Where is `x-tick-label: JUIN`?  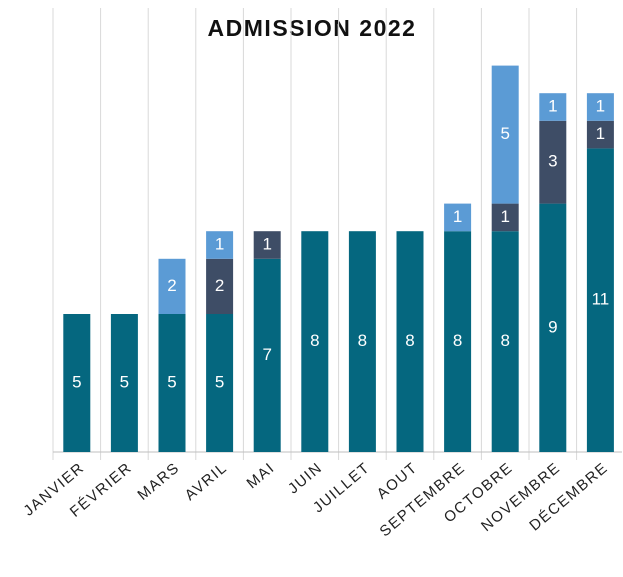 x-tick-label: JUIN is located at coordinates (305, 478).